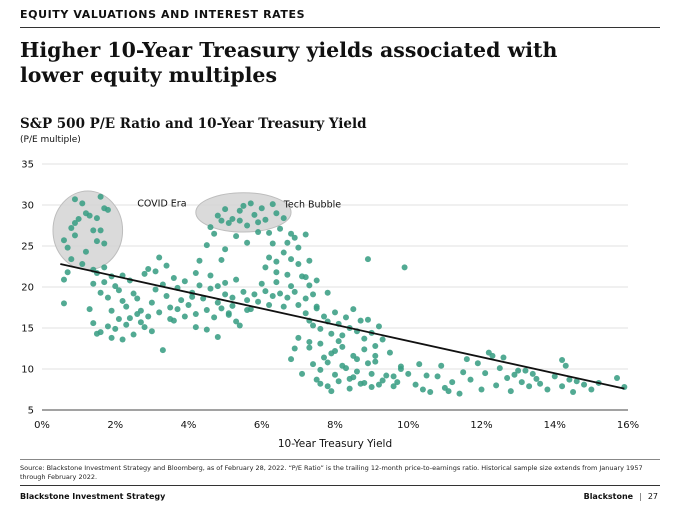  Describe the element at coordinates (481, 425) in the screenshot. I see `x-tick-label: 12%` at that location.